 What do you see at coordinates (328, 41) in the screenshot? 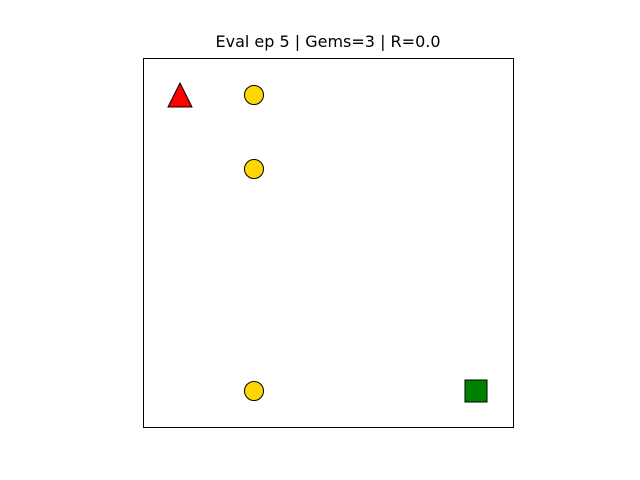
I see `episode-title: Eval ep 5 | Gems=3 | R=0.0` at bounding box center [328, 41].